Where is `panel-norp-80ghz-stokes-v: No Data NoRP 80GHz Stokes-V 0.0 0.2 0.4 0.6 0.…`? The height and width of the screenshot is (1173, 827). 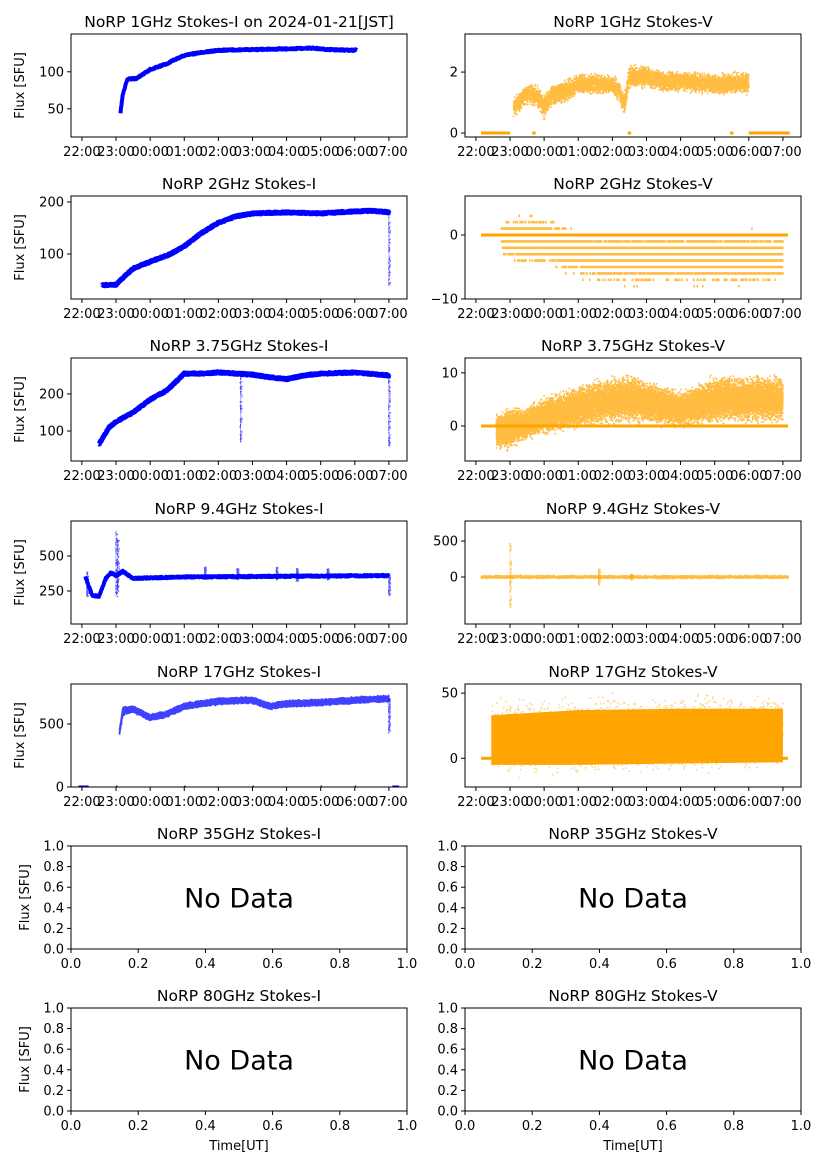
panel-norp-80ghz-stokes-v: No Data NoRP 80GHz Stokes-V 0.0 0.2 0.4 0.6 0.… is located at coordinates (624, 1070).